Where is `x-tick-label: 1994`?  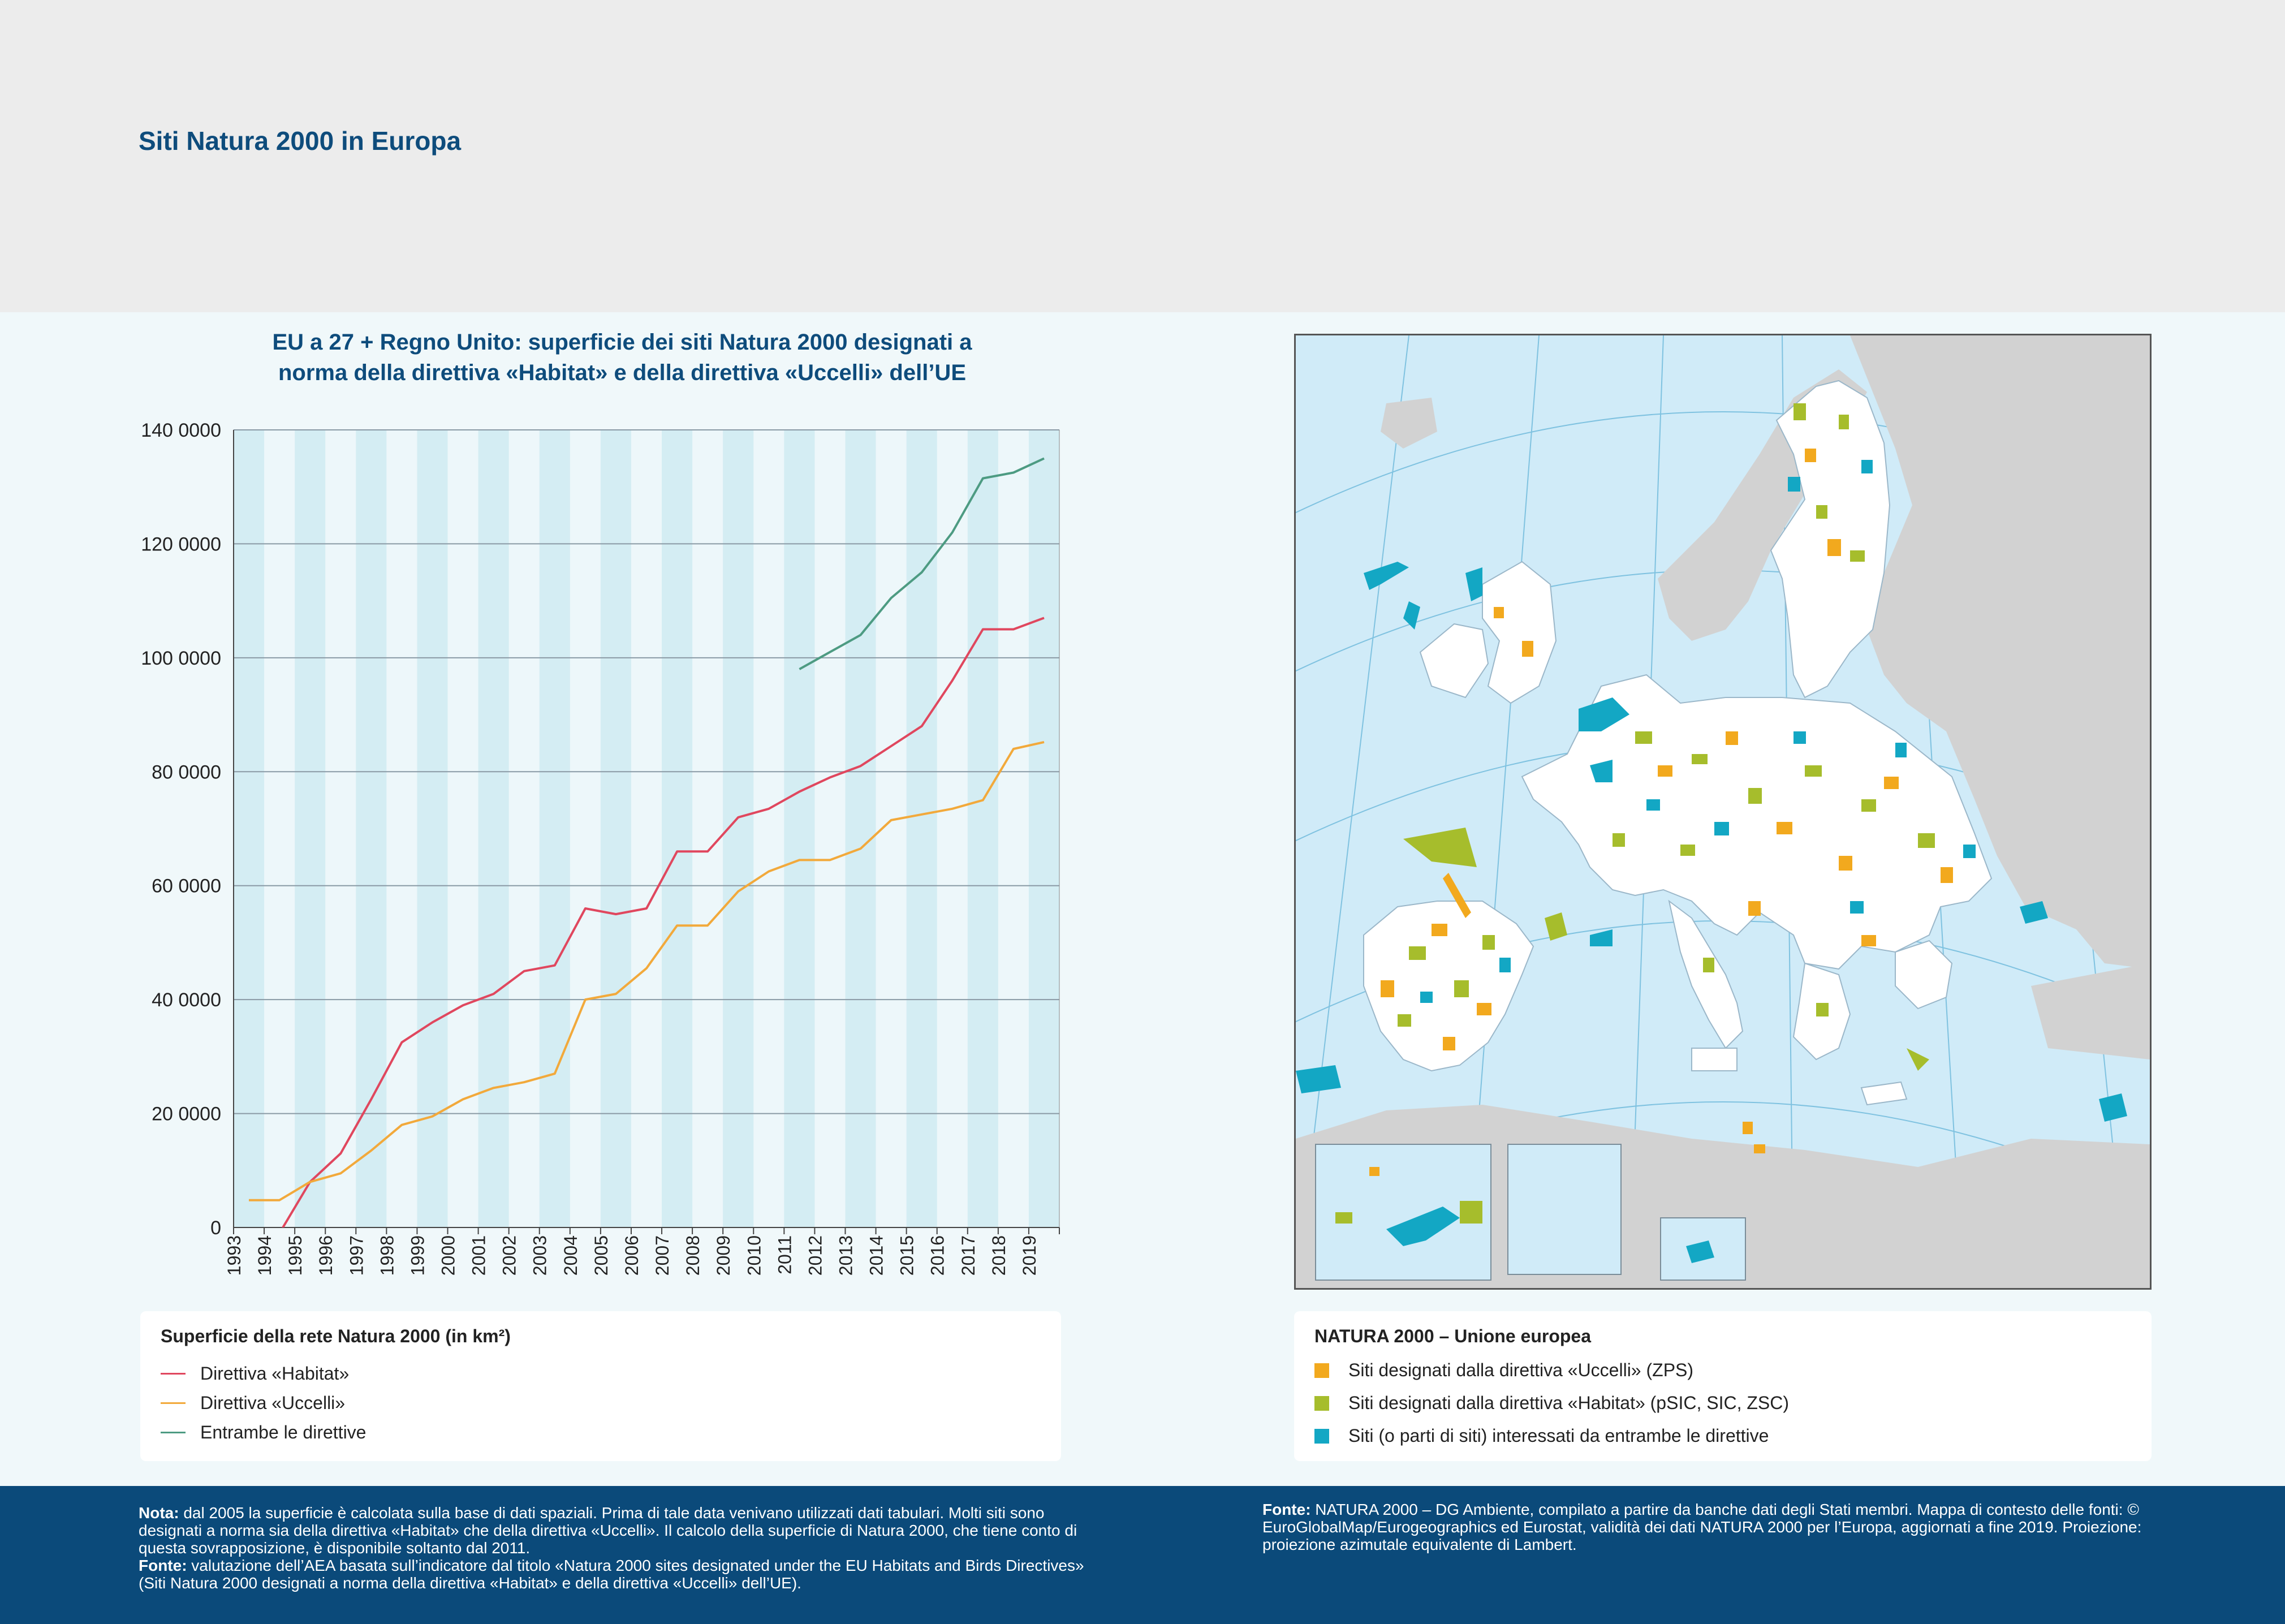
x-tick-label: 1994 is located at coordinates (265, 1255).